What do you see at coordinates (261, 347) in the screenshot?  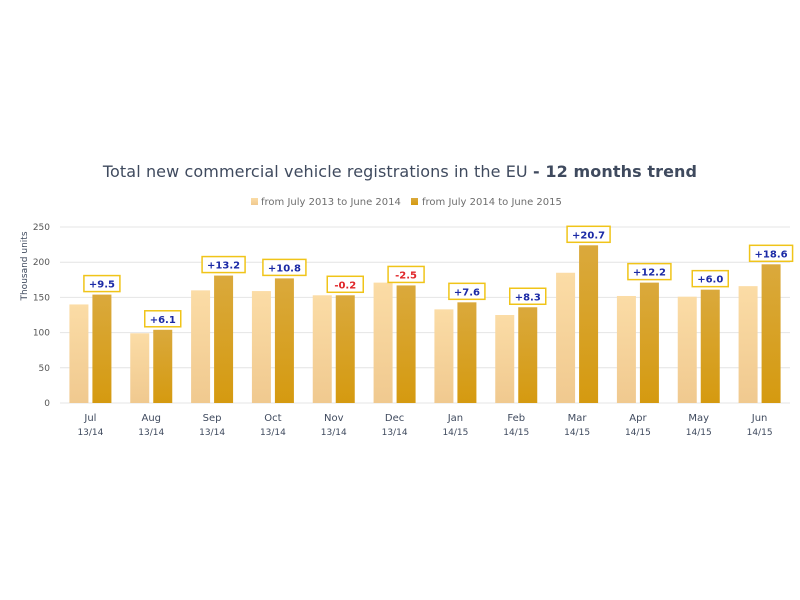 I see `bar-2013-2014-oct` at bounding box center [261, 347].